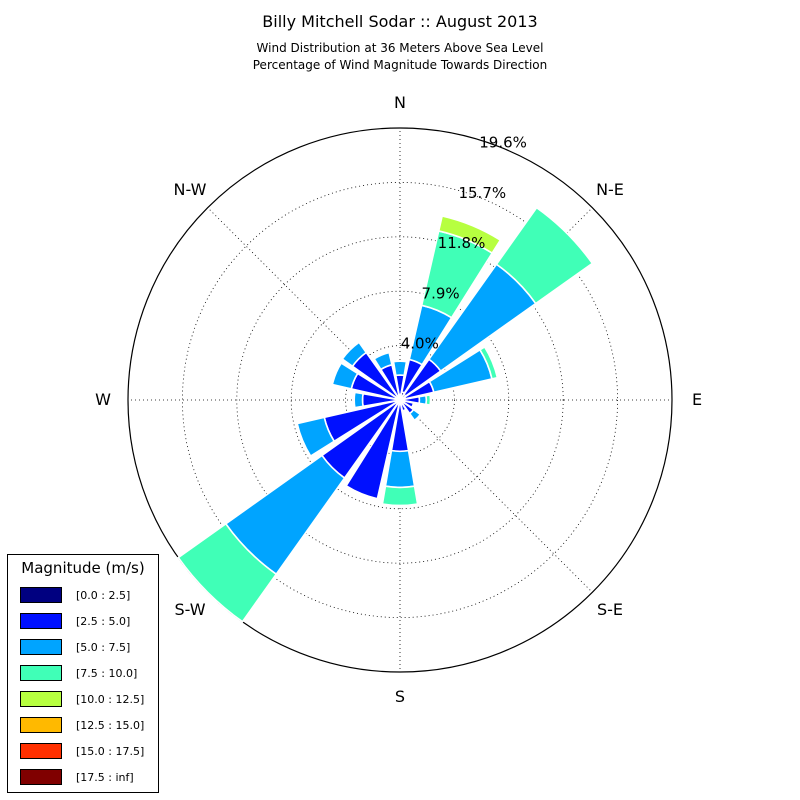 The height and width of the screenshot is (800, 800). Describe the element at coordinates (190, 189) in the screenshot. I see `direction-label: N-W` at that location.